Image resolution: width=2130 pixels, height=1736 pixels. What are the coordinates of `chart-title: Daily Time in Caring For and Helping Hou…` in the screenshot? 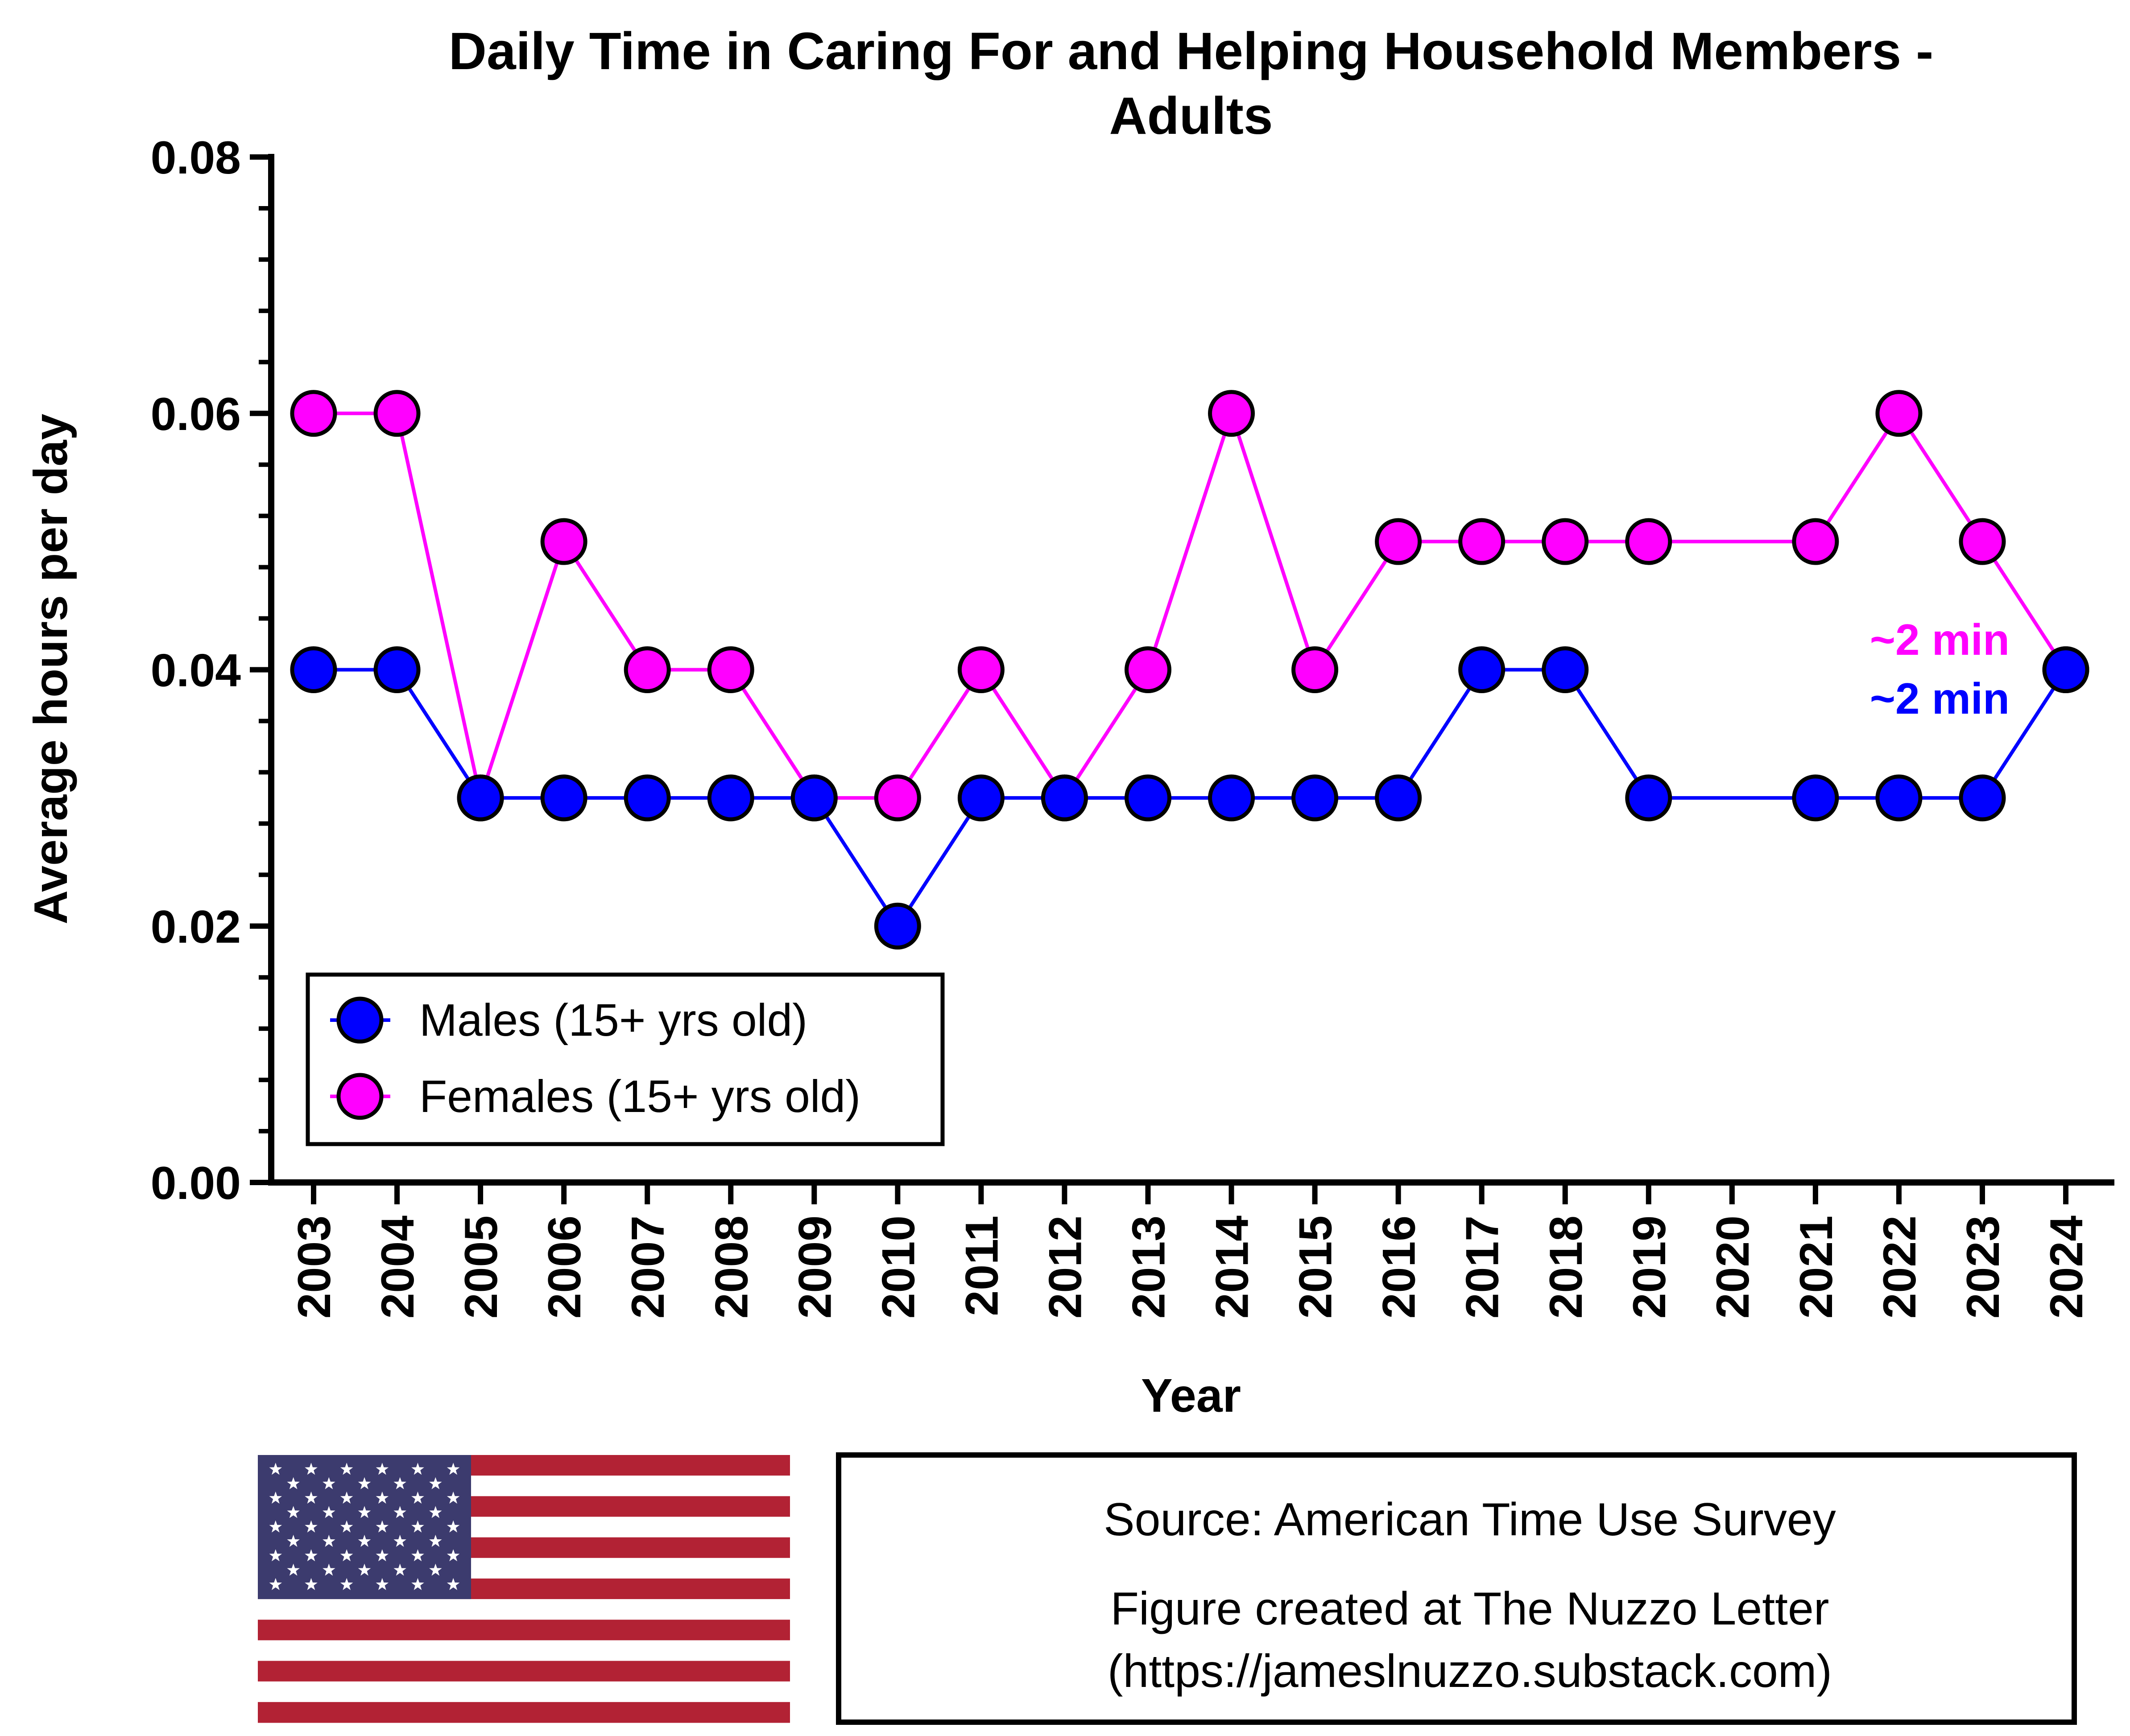 It's located at (1191, 51).